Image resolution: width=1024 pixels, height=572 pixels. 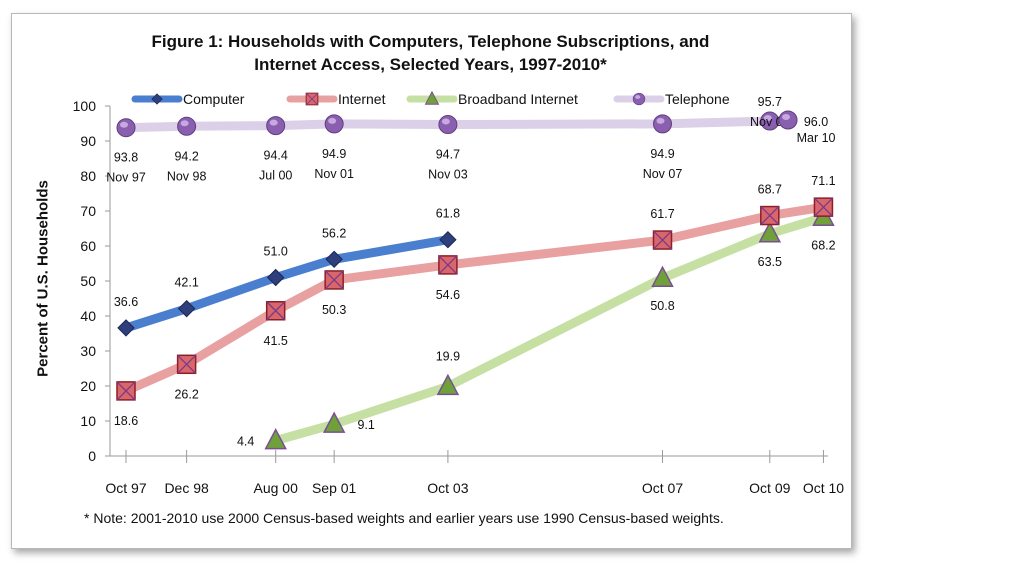 I want to click on data-label-computer: 56.2, so click(x=334, y=233).